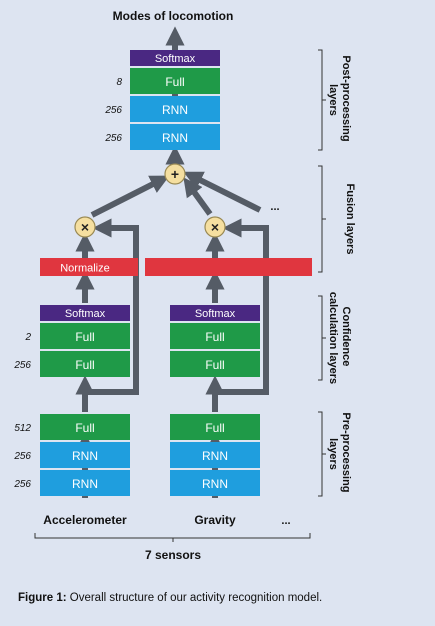 This screenshot has height=626, width=435. I want to click on pre-acc-layer-full, so click(85, 427).